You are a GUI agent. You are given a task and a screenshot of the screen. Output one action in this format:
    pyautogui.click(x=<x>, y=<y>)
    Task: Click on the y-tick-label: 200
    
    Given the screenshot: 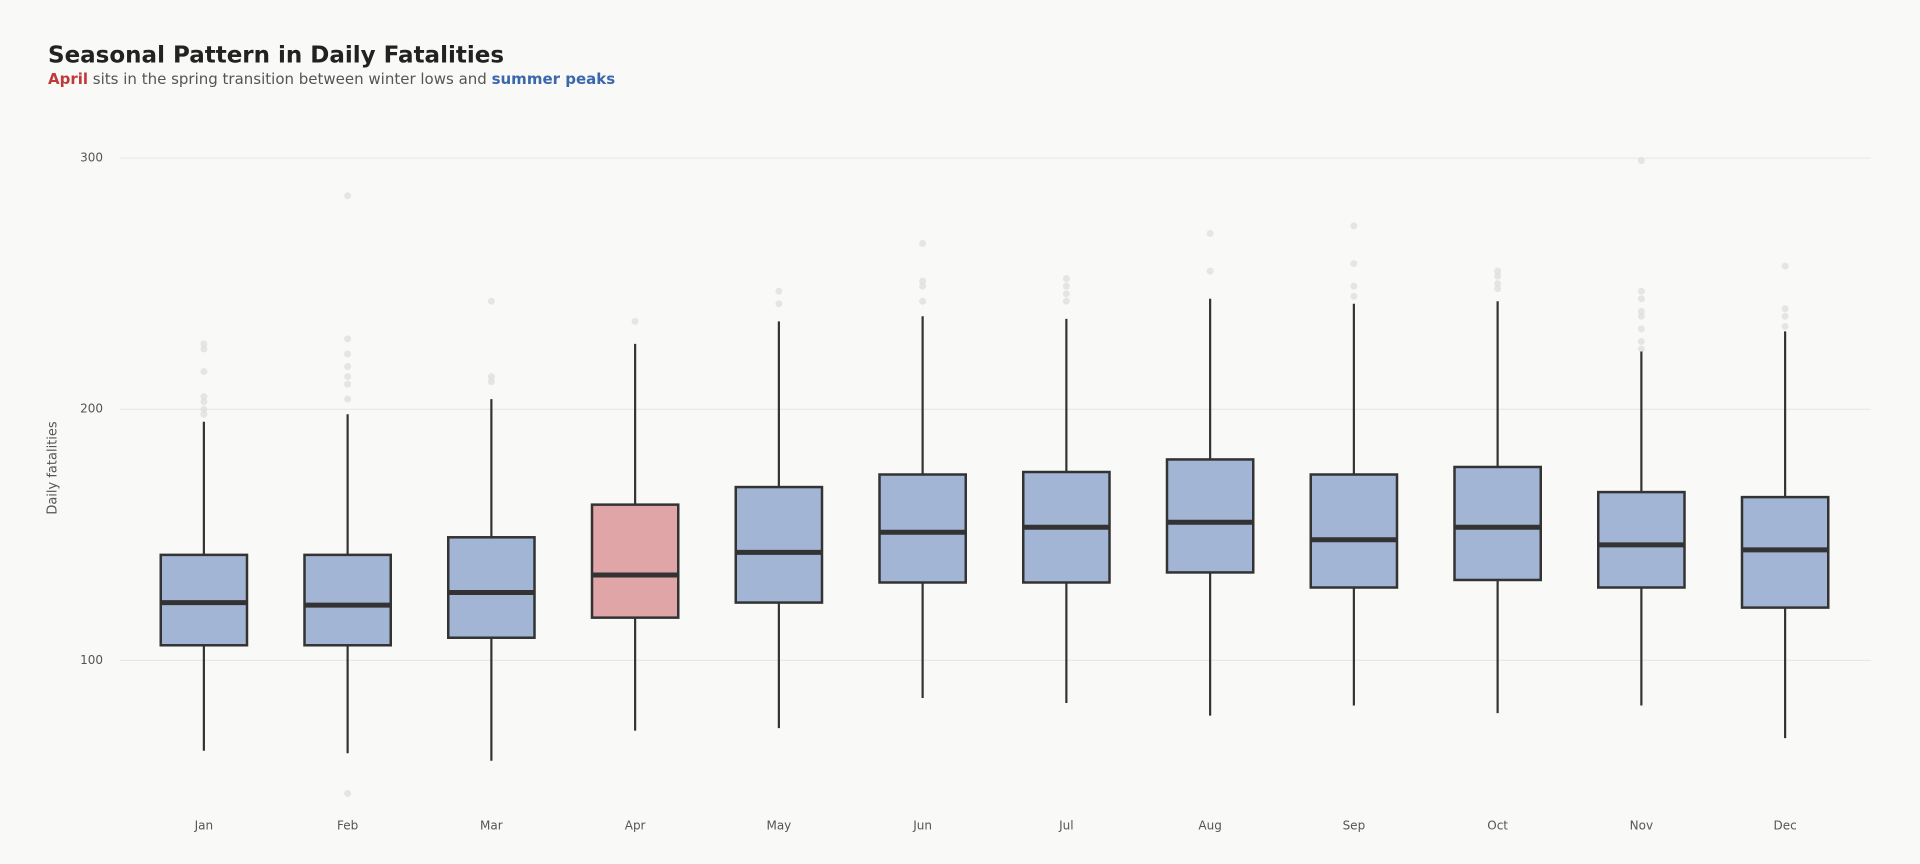 What is the action you would take?
    pyautogui.click(x=91, y=409)
    